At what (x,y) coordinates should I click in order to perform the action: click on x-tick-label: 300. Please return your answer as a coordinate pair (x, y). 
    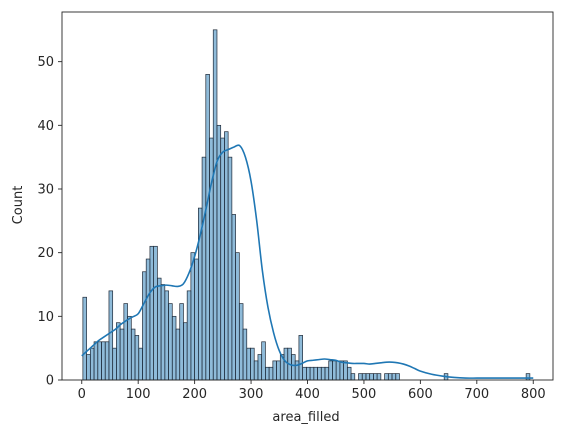
    Looking at the image, I should click on (251, 394).